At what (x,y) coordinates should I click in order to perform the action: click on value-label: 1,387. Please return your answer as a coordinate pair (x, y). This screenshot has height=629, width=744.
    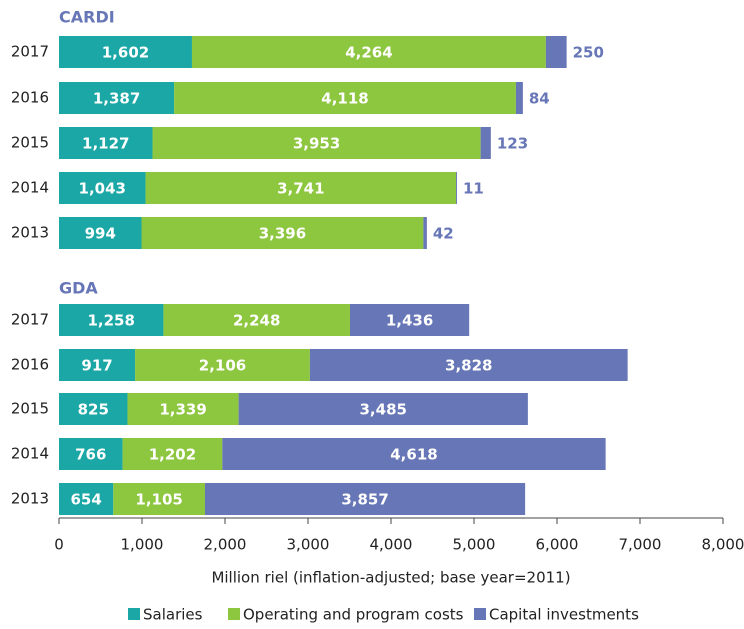
    Looking at the image, I should click on (116, 99).